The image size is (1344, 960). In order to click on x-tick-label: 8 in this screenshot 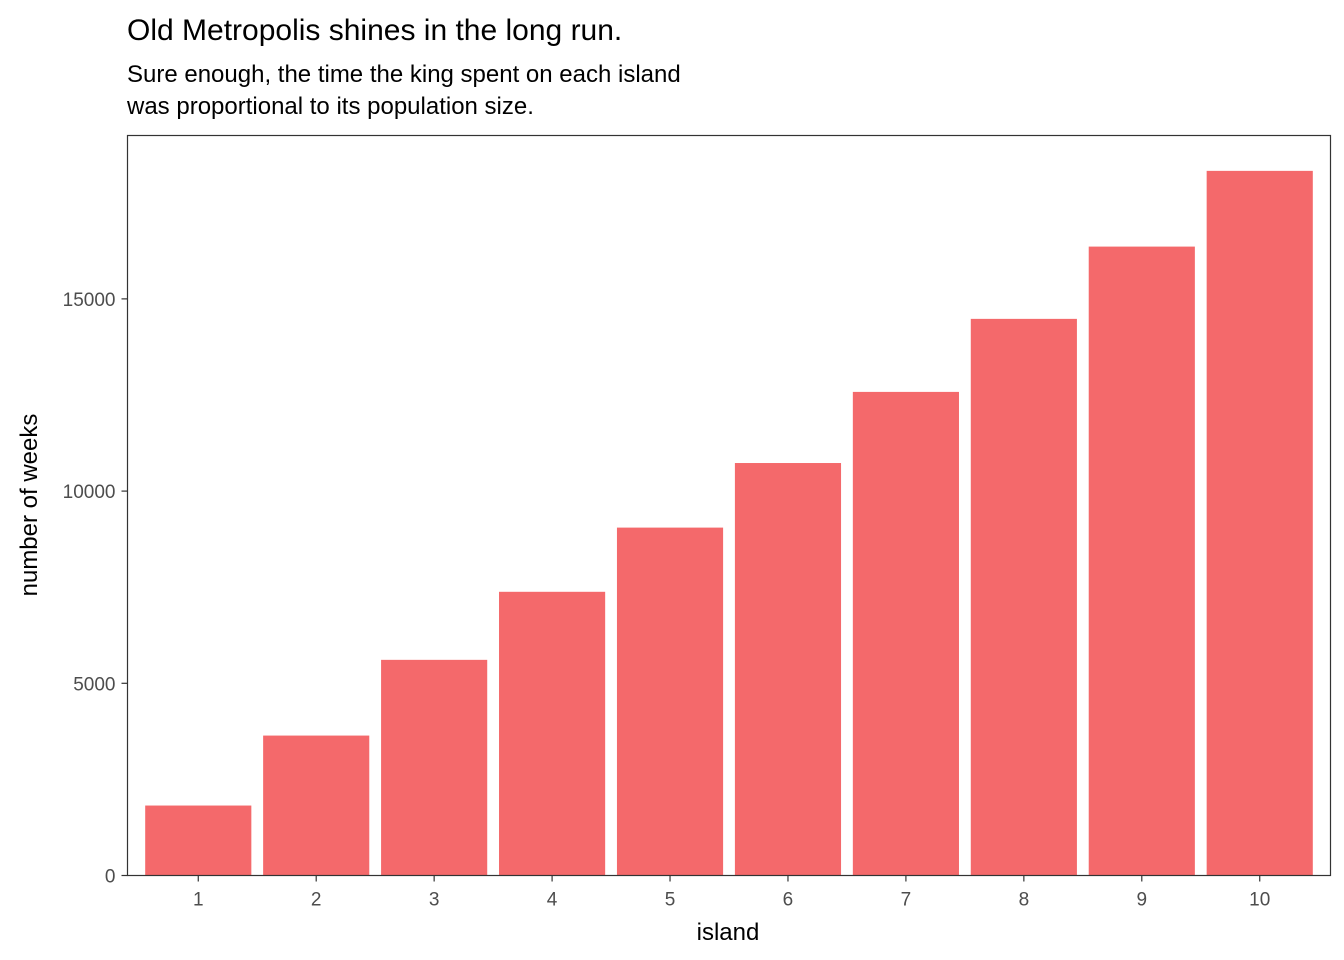, I will do `click(1024, 900)`.